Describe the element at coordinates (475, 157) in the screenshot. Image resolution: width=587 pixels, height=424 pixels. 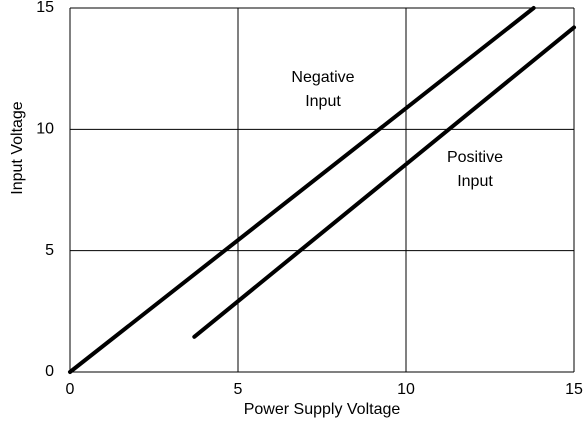
I see `annotation-line: Positive` at that location.